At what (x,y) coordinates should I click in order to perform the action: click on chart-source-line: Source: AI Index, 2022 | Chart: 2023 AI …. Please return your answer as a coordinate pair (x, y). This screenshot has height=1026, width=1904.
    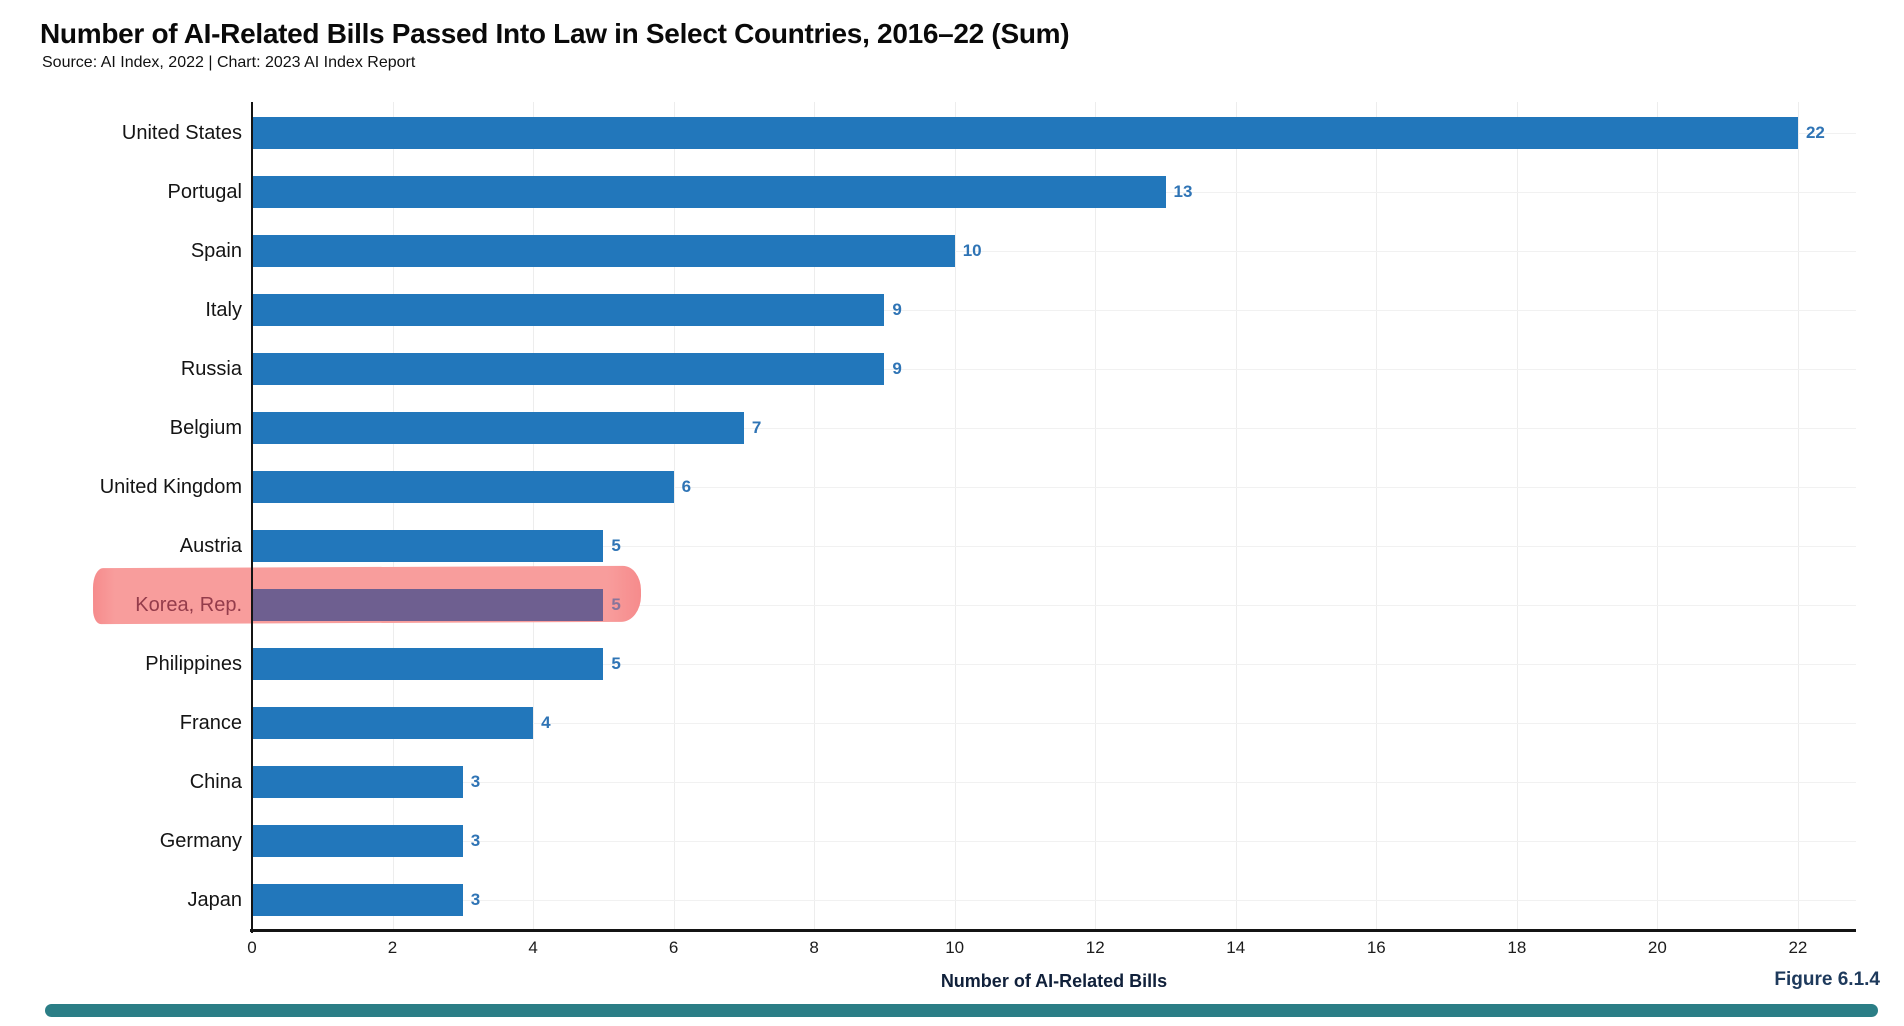
    Looking at the image, I should click on (229, 62).